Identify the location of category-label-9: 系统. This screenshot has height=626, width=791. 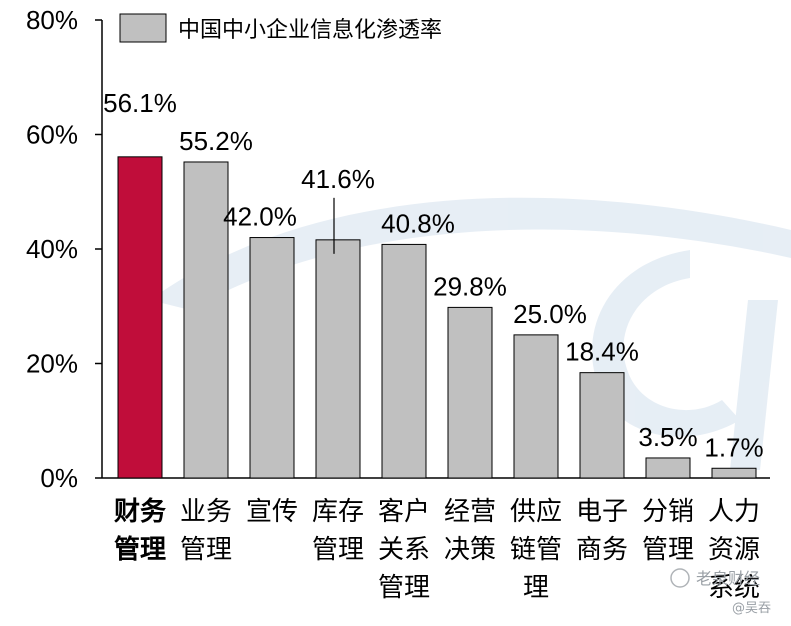
(734, 588).